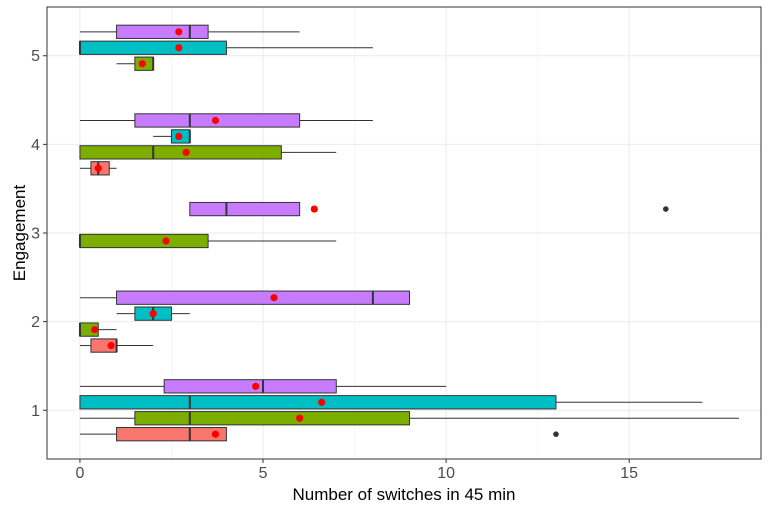  Describe the element at coordinates (263, 473) in the screenshot. I see `x-tick-label: 5` at that location.